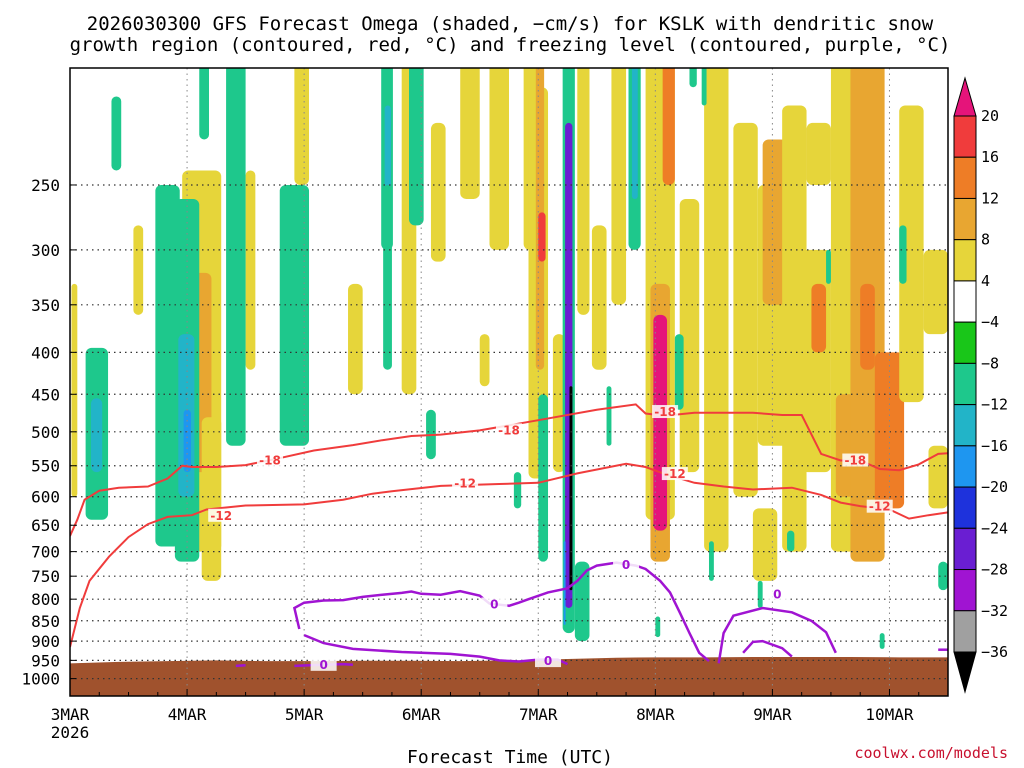  What do you see at coordinates (70, 714) in the screenshot?
I see `x-tick-label: 3MAR` at bounding box center [70, 714].